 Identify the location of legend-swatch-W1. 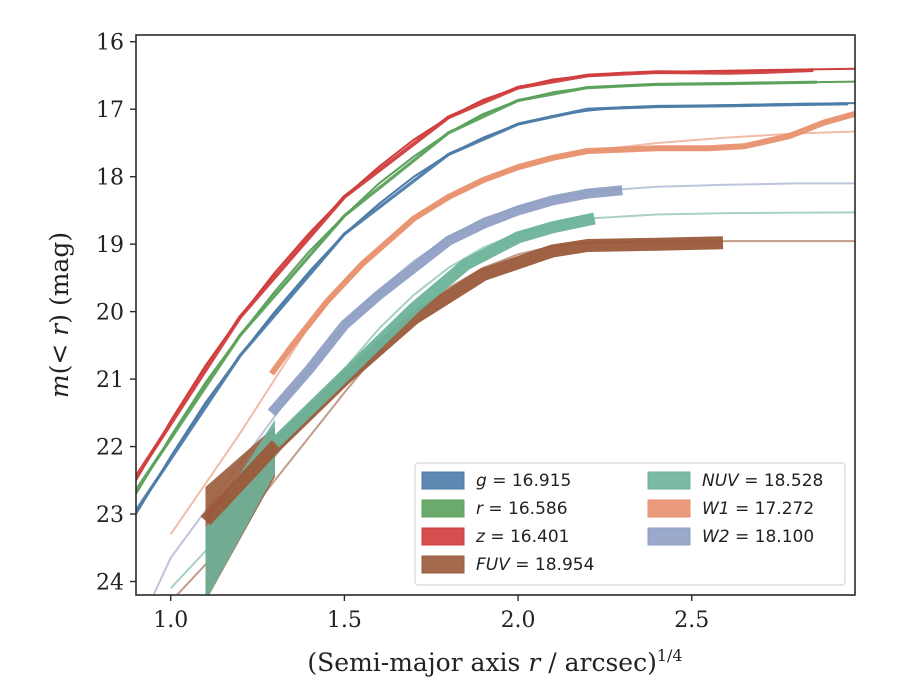
(669, 508).